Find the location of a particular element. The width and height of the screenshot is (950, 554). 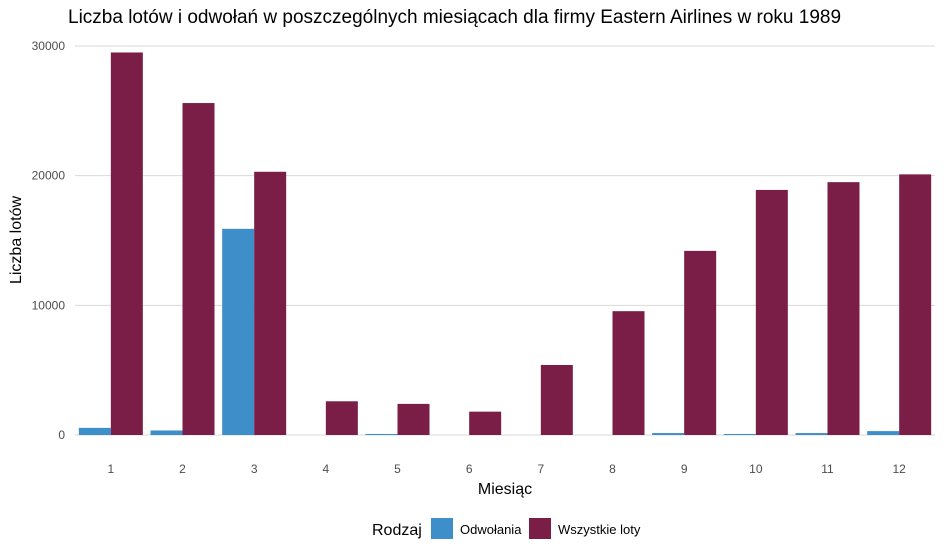

y-tick-labels: 0 10000 20000 30000 is located at coordinates (49, 240).